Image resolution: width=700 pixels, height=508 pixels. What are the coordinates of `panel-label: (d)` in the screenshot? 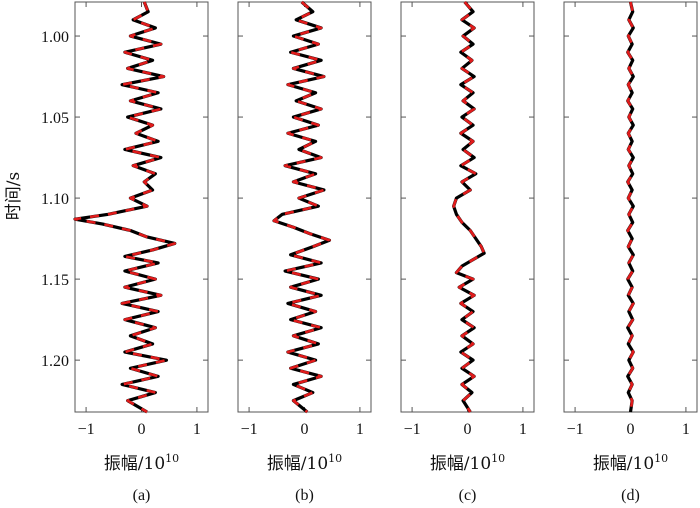 It's located at (630, 495).